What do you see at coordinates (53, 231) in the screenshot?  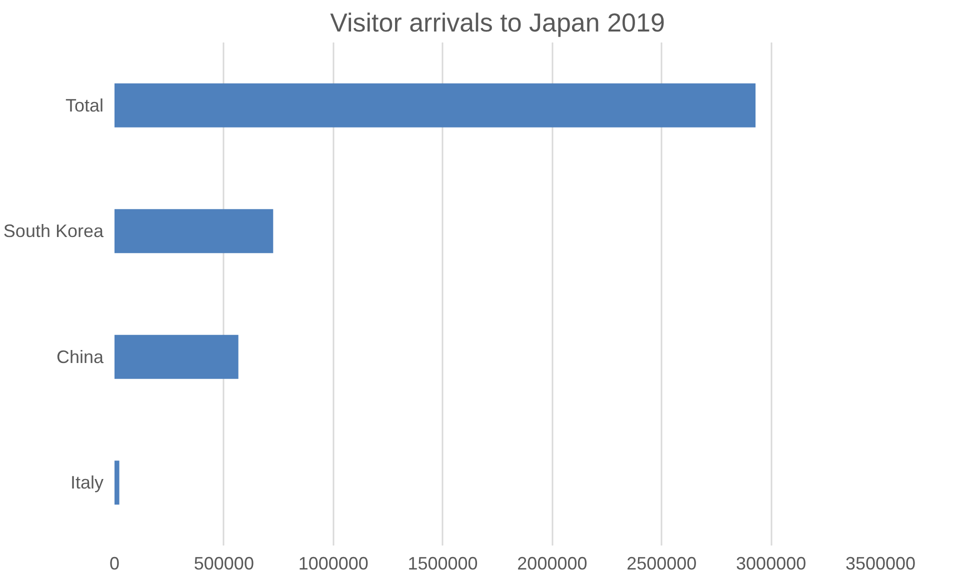 I see `y-tick-label: South Korea` at bounding box center [53, 231].